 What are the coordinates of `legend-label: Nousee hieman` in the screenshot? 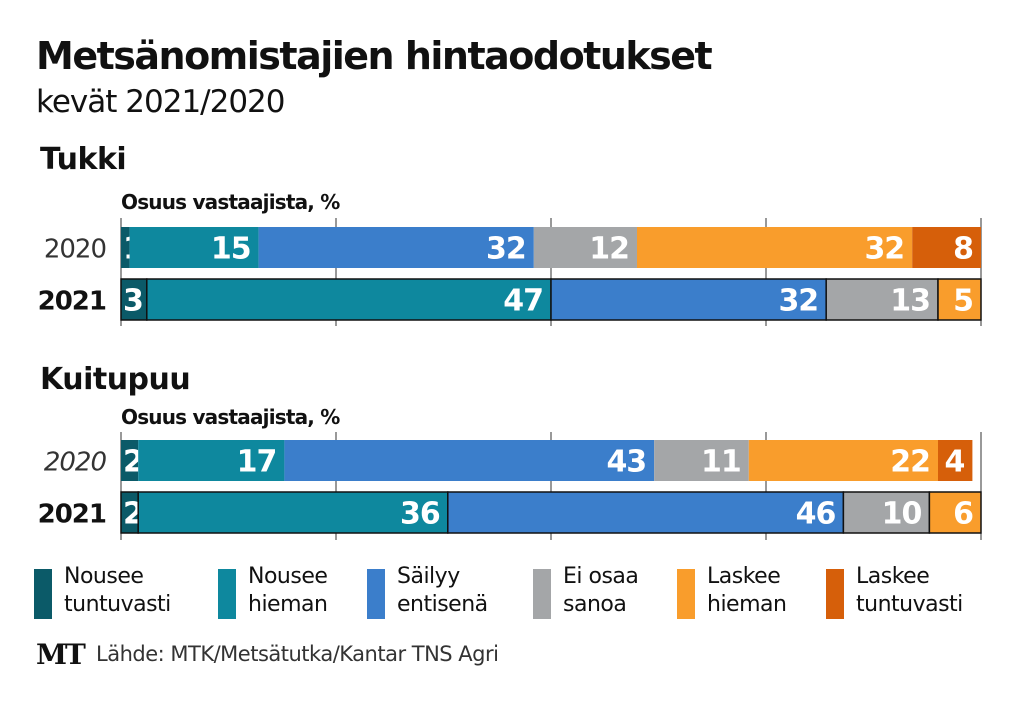 It's located at (288, 590).